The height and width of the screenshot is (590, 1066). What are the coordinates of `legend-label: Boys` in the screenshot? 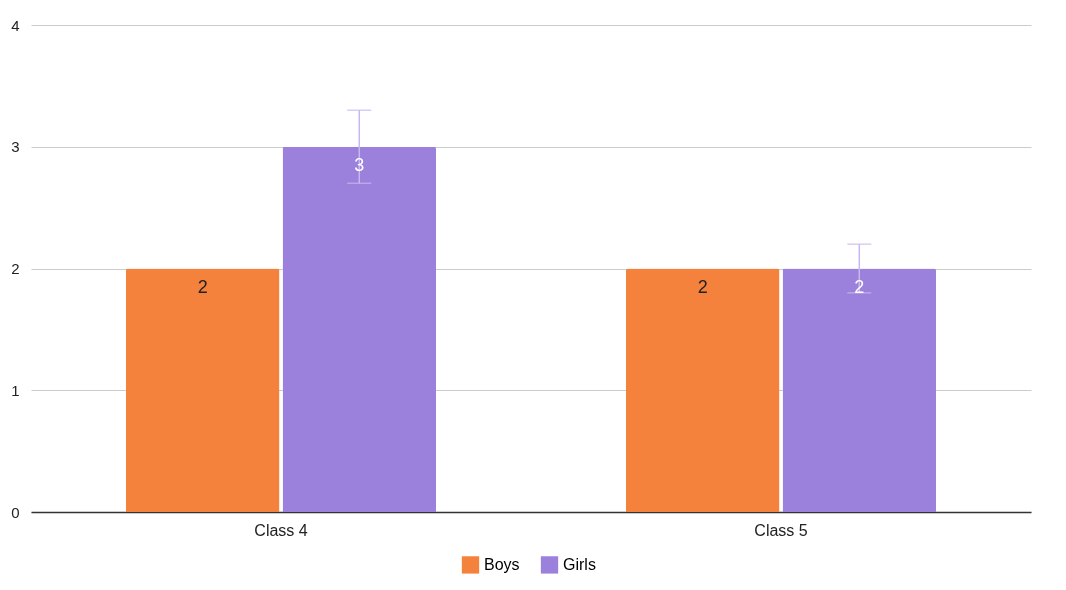 It's located at (502, 564).